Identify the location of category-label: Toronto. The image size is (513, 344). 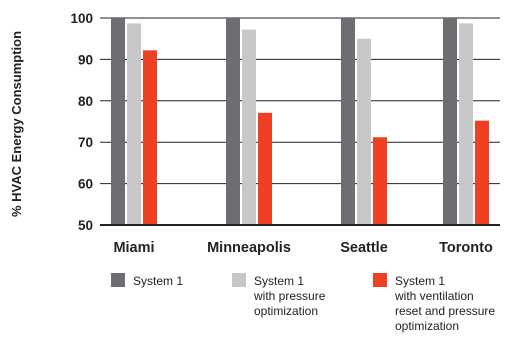
(466, 248).